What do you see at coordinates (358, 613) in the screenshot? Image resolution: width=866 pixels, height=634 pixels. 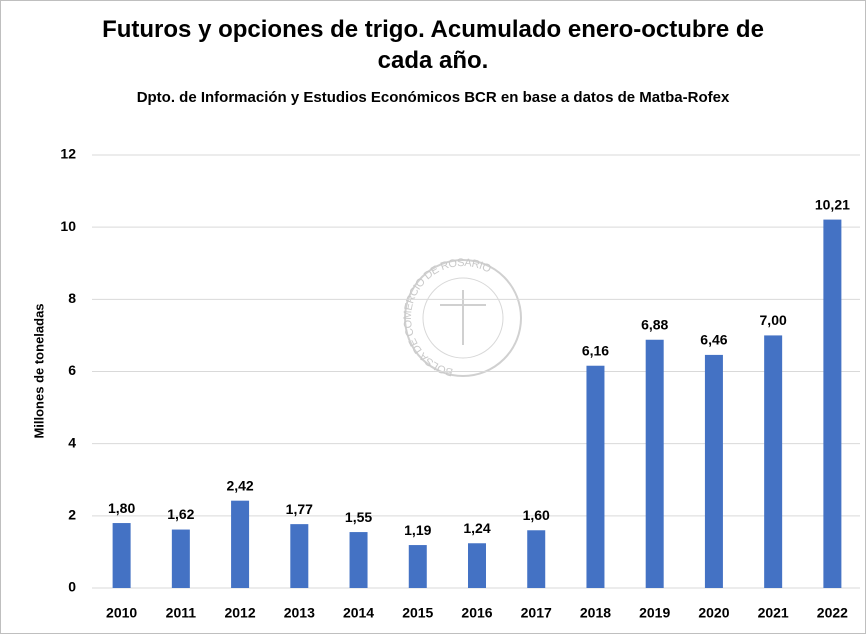 I see `x-tick-label: 2014` at bounding box center [358, 613].